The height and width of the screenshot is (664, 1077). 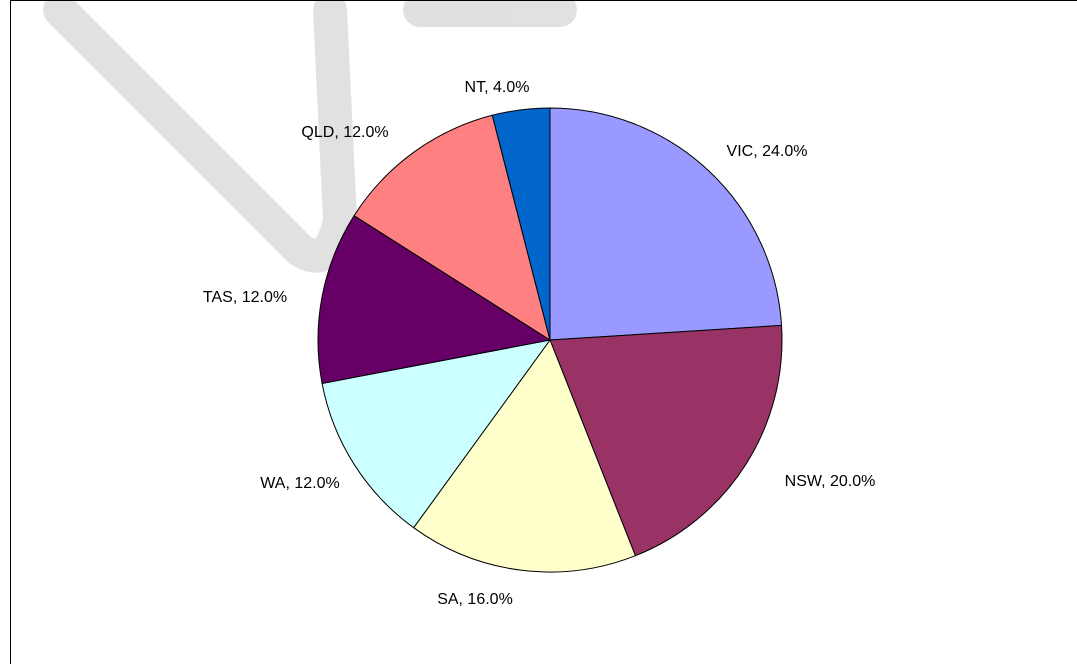 I want to click on data-label: NSW, 20.0%, so click(x=830, y=481).